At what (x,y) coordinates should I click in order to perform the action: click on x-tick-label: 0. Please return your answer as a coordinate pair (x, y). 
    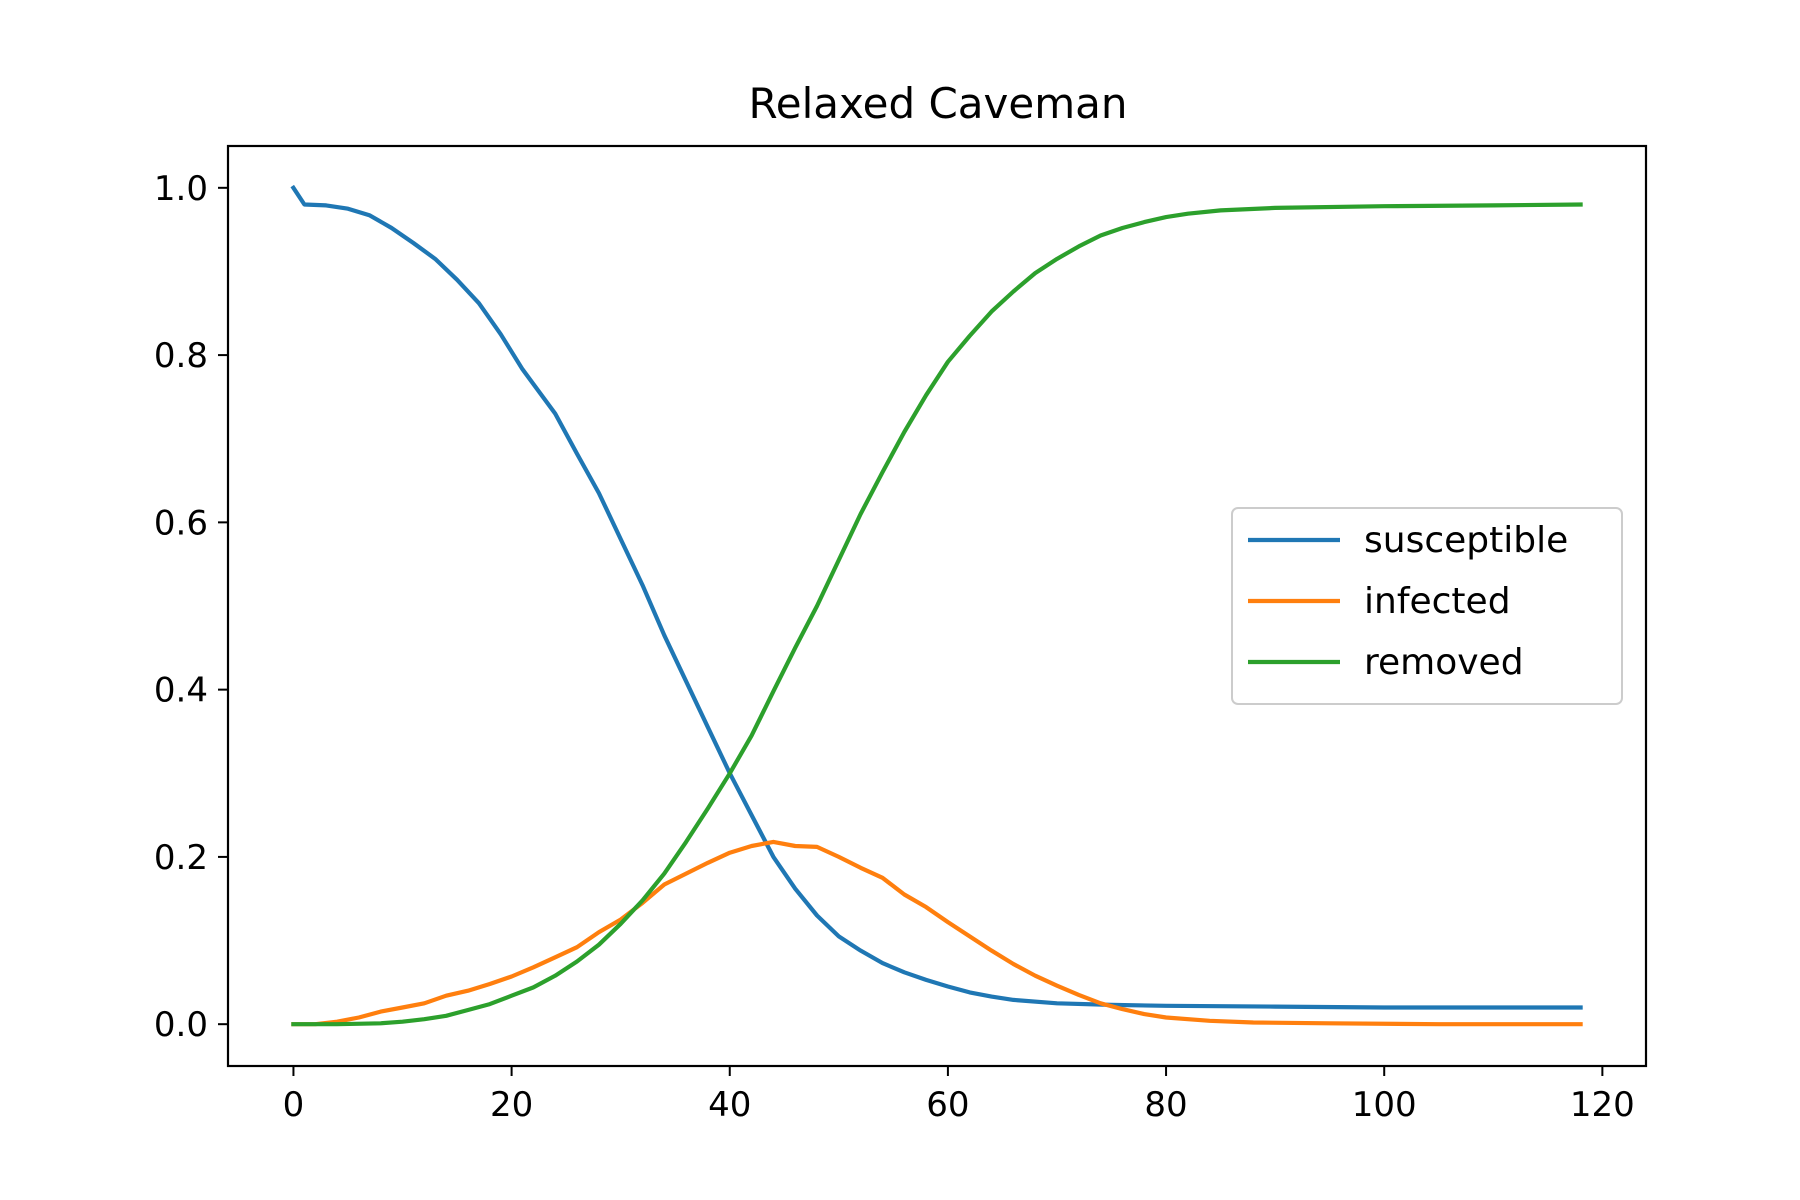
    Looking at the image, I should click on (294, 1105).